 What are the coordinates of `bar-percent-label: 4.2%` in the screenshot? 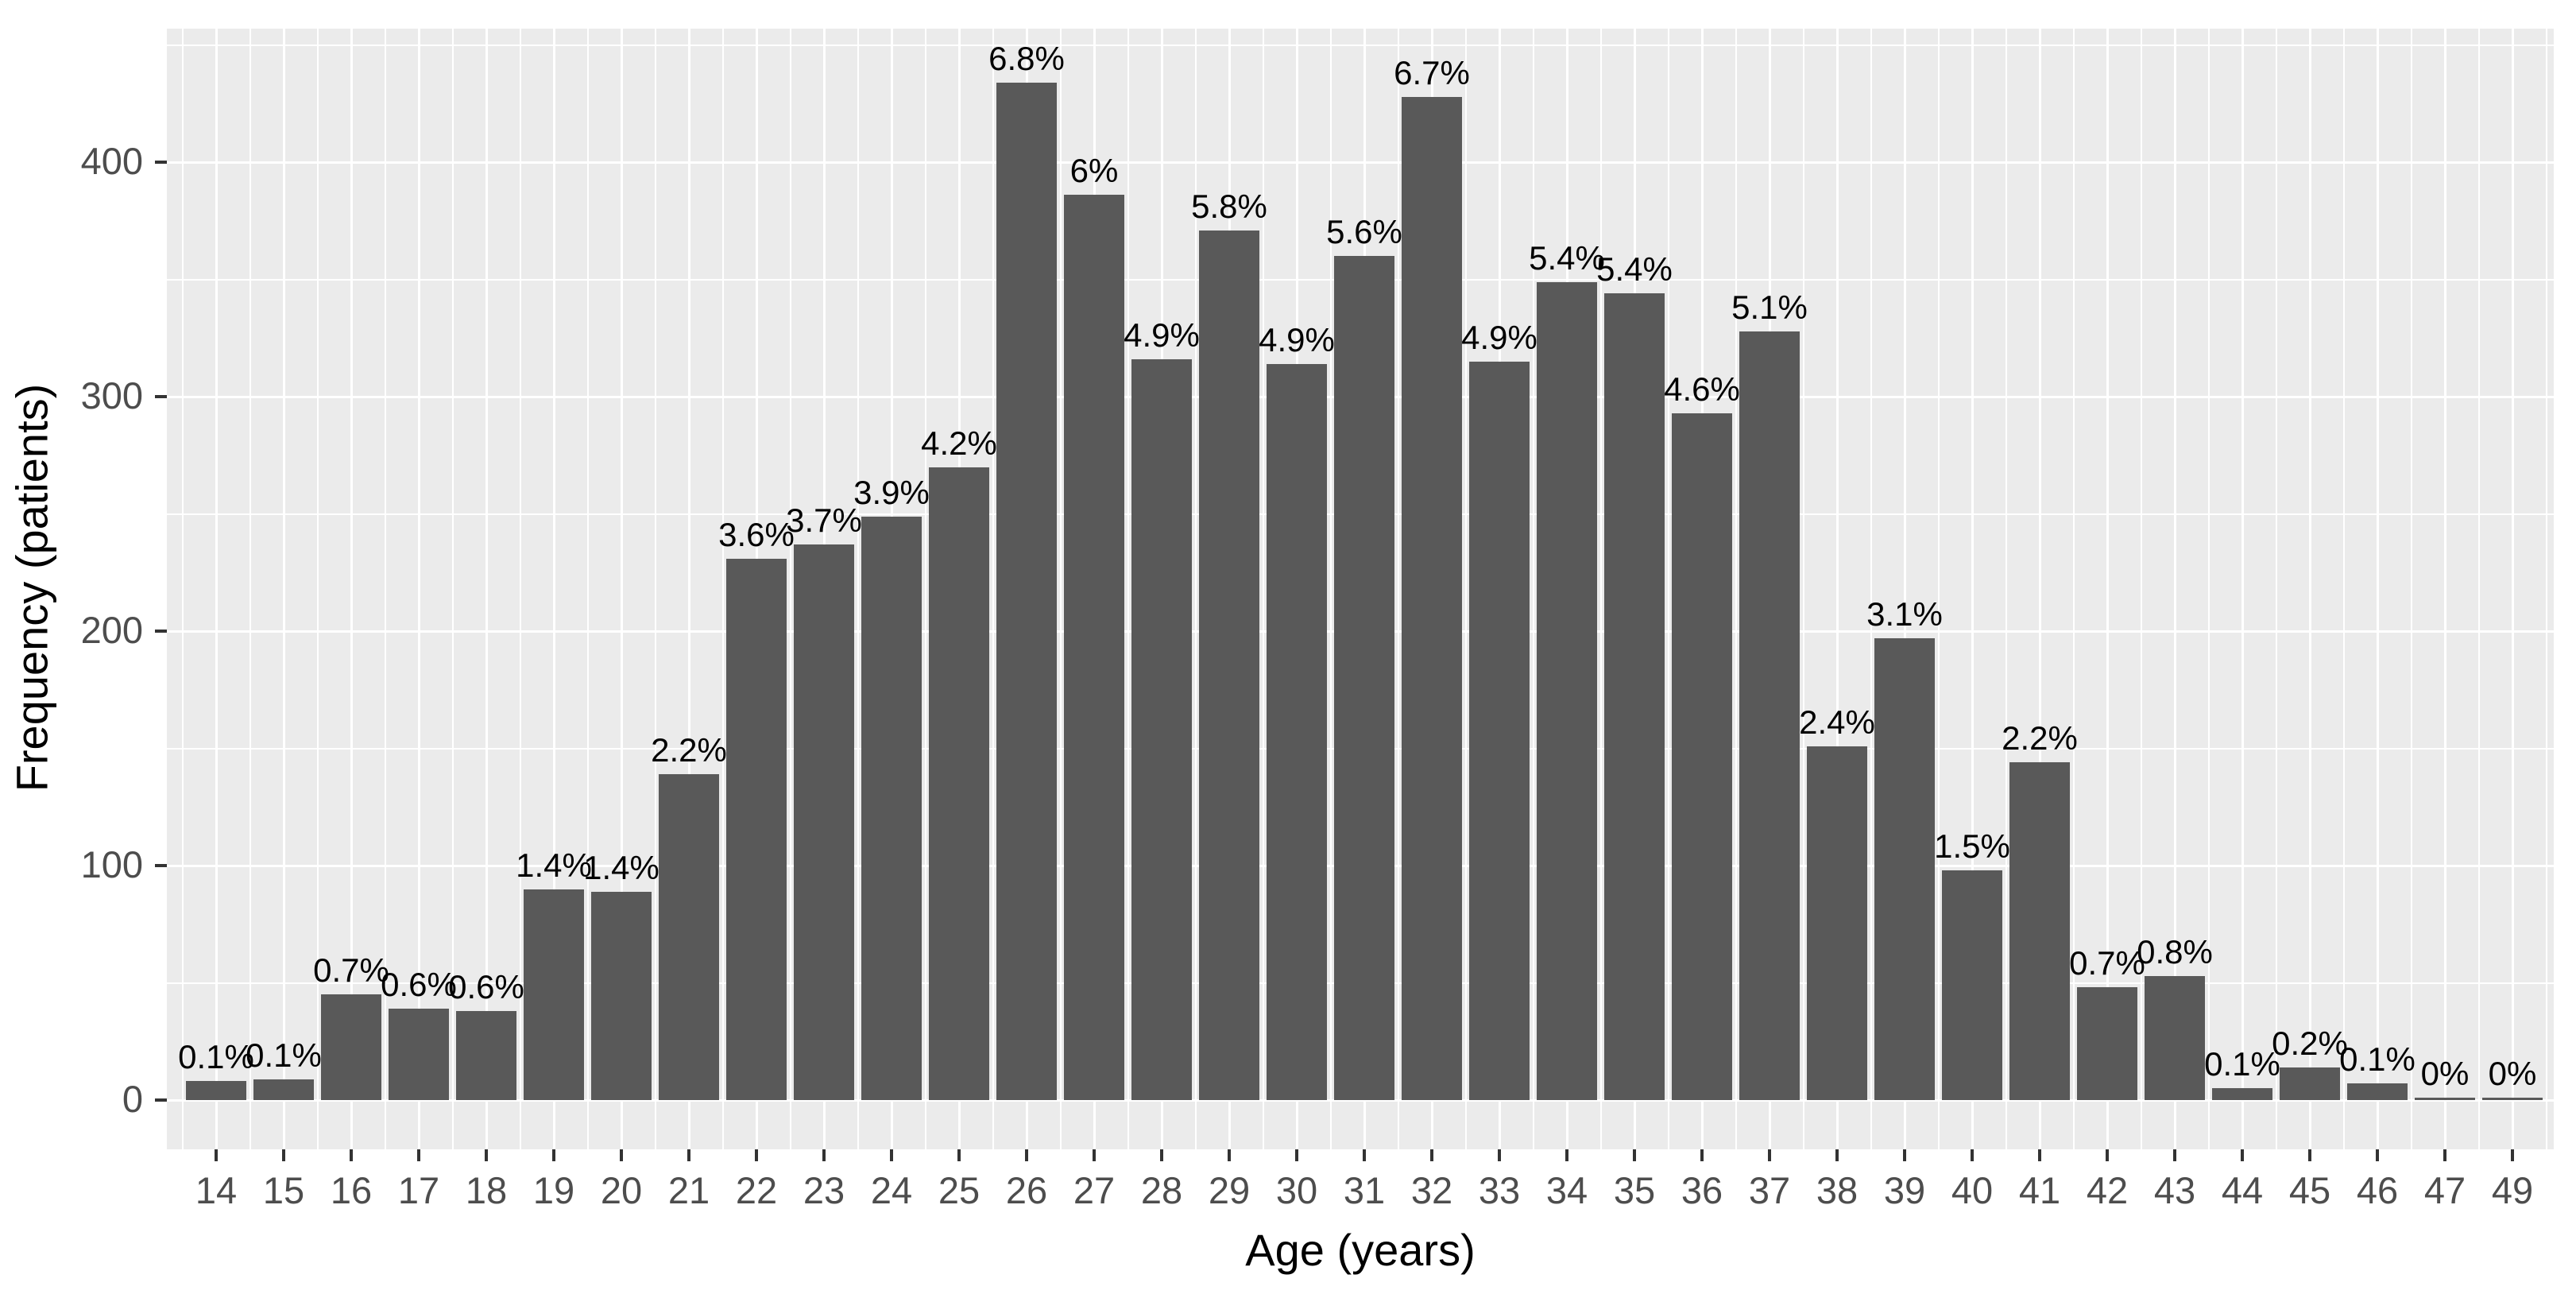 It's located at (959, 443).